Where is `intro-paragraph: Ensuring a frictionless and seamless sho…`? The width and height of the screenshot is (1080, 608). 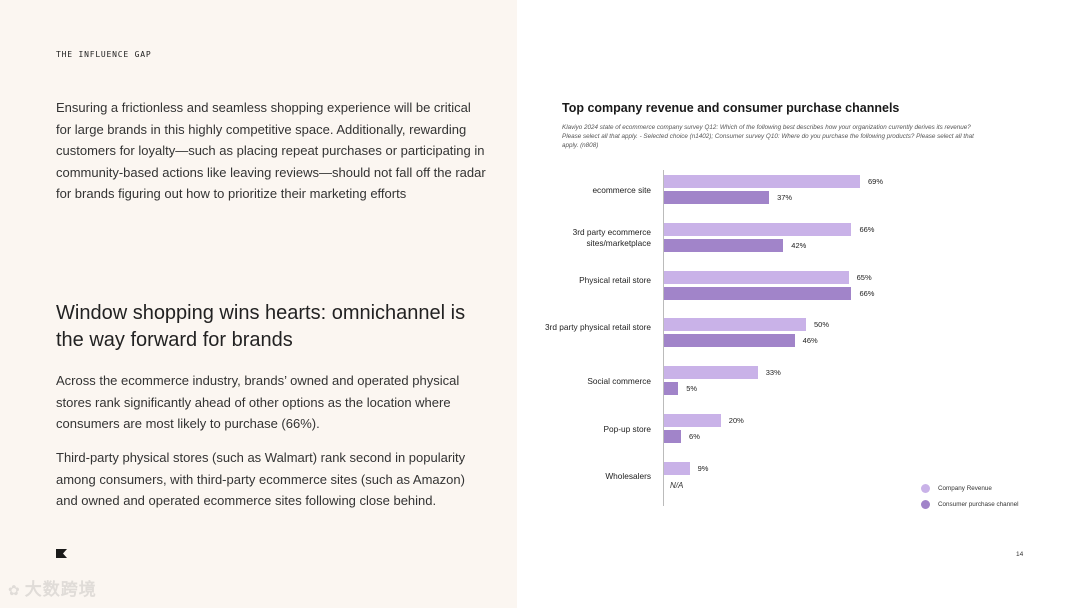 intro-paragraph: Ensuring a frictionless and seamless sho… is located at coordinates (271, 150).